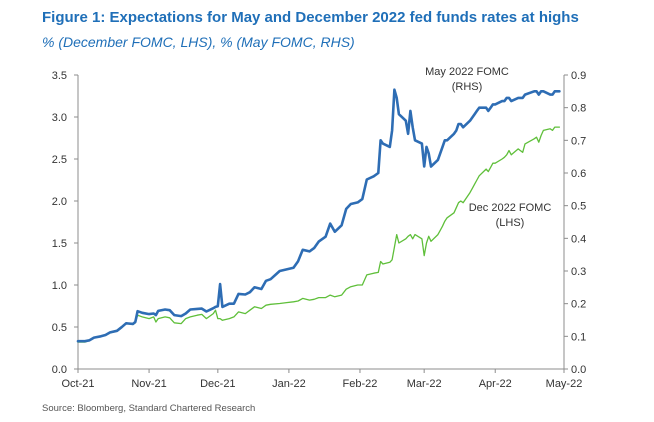  What do you see at coordinates (578, 109) in the screenshot?
I see `right-tick-label: 0.8` at bounding box center [578, 109].